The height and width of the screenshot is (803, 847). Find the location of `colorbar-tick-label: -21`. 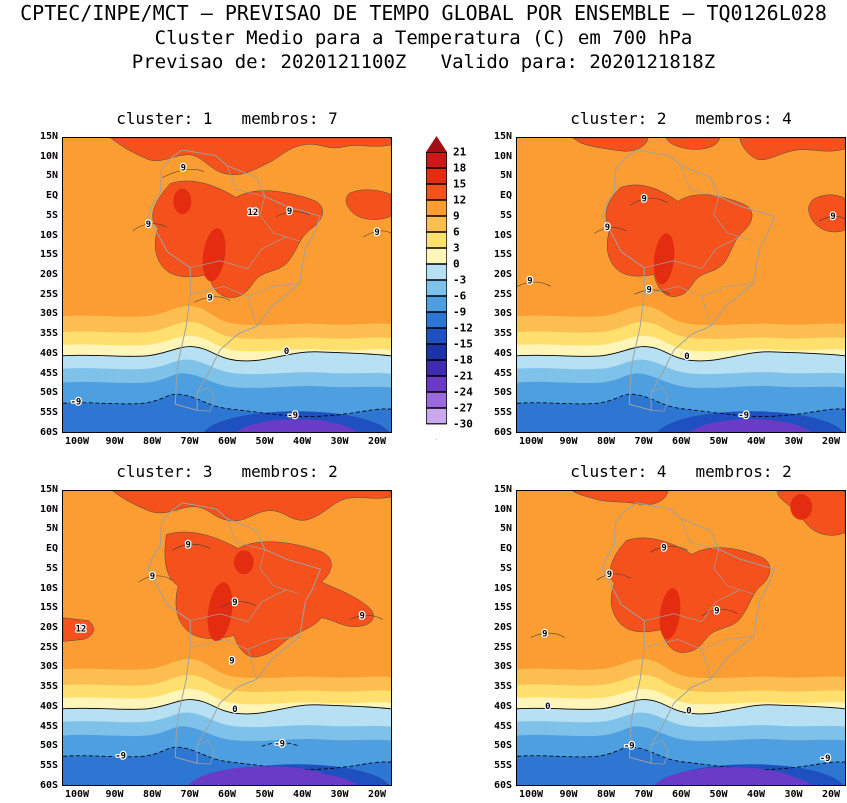

colorbar-tick-label: -21 is located at coordinates (463, 376).